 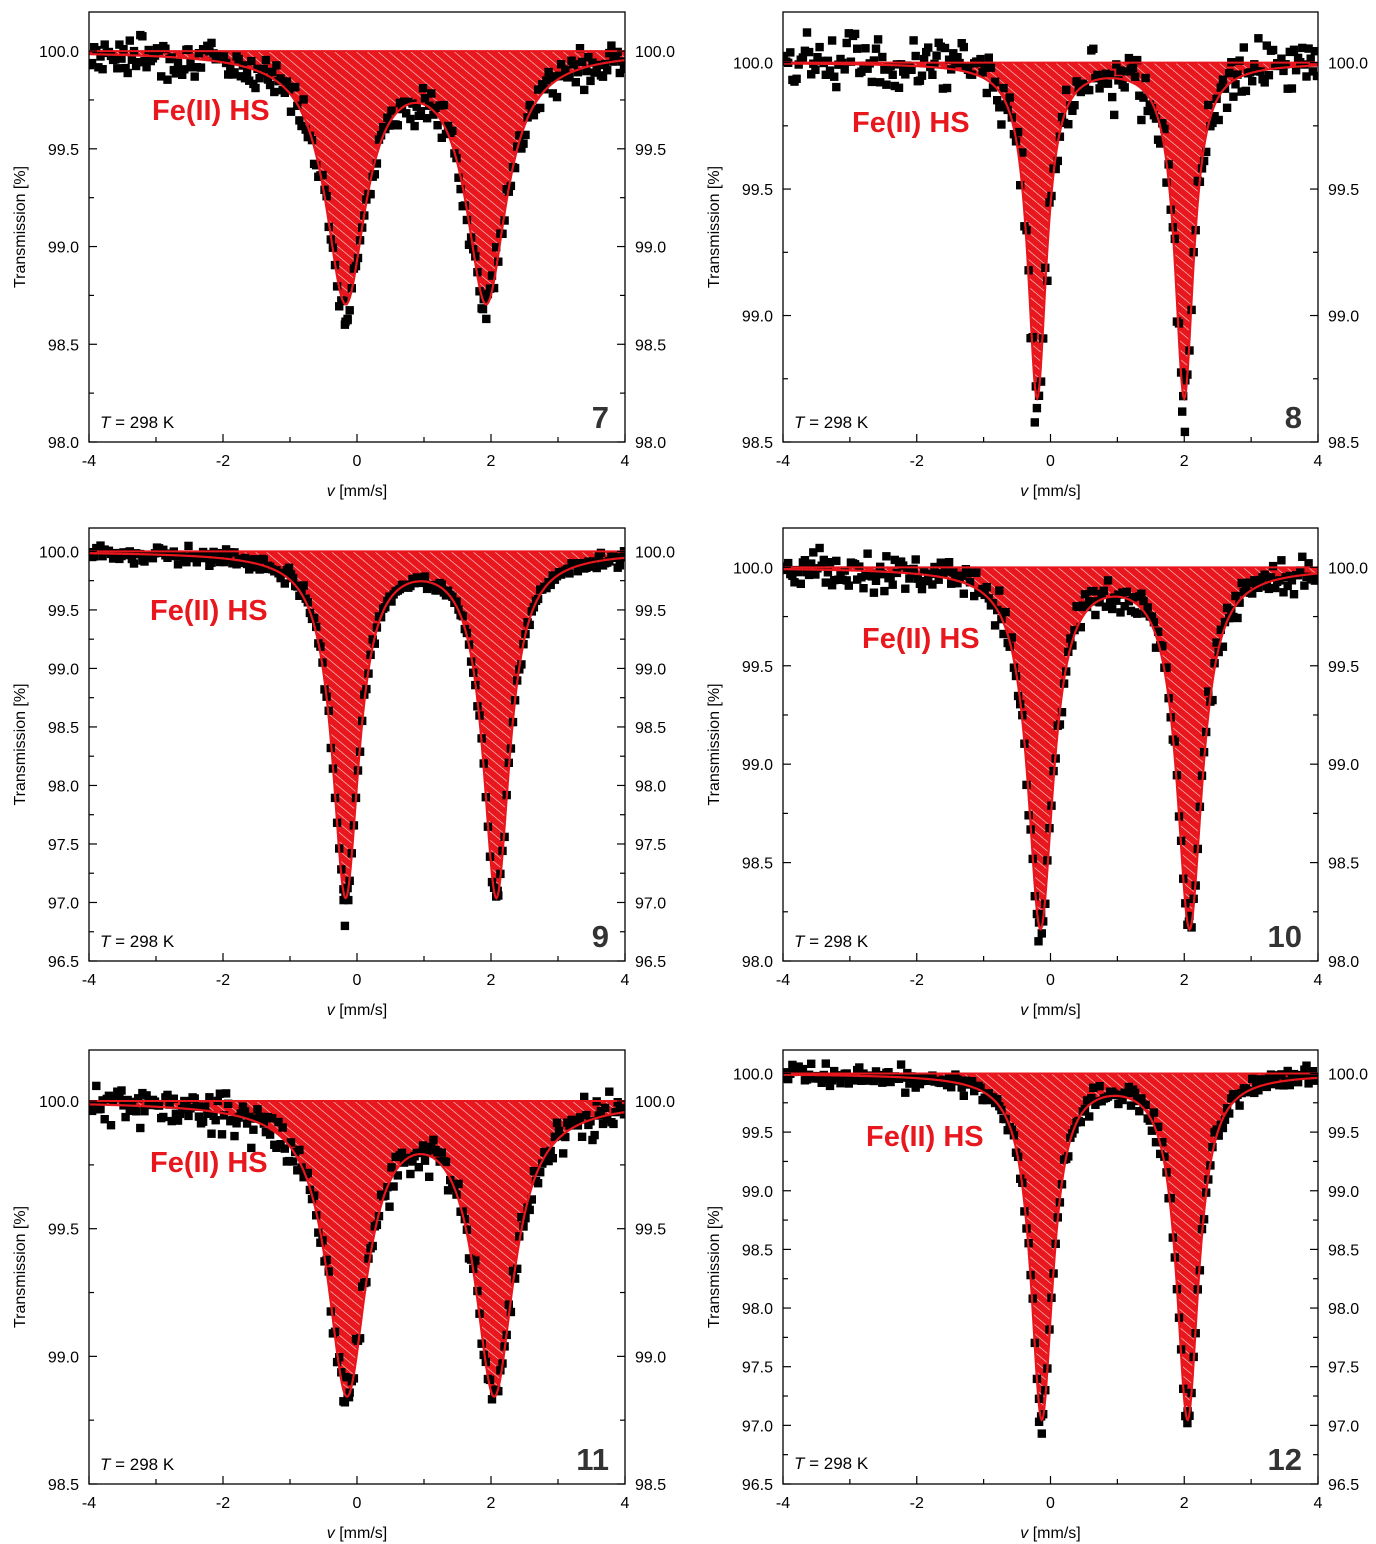 What do you see at coordinates (1050, 1010) in the screenshot?
I see `x-axis-title: v [mm/s]` at bounding box center [1050, 1010].